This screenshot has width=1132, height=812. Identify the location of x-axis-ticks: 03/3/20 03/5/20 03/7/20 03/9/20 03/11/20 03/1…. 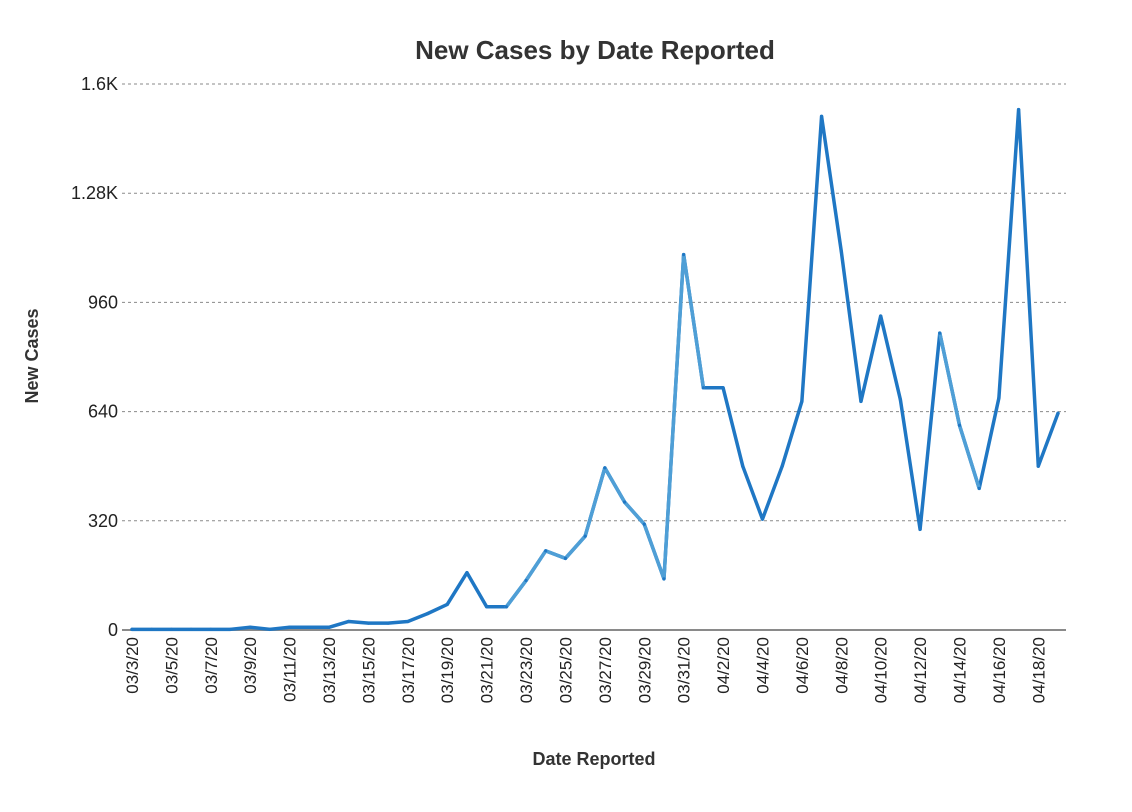
(585, 670).